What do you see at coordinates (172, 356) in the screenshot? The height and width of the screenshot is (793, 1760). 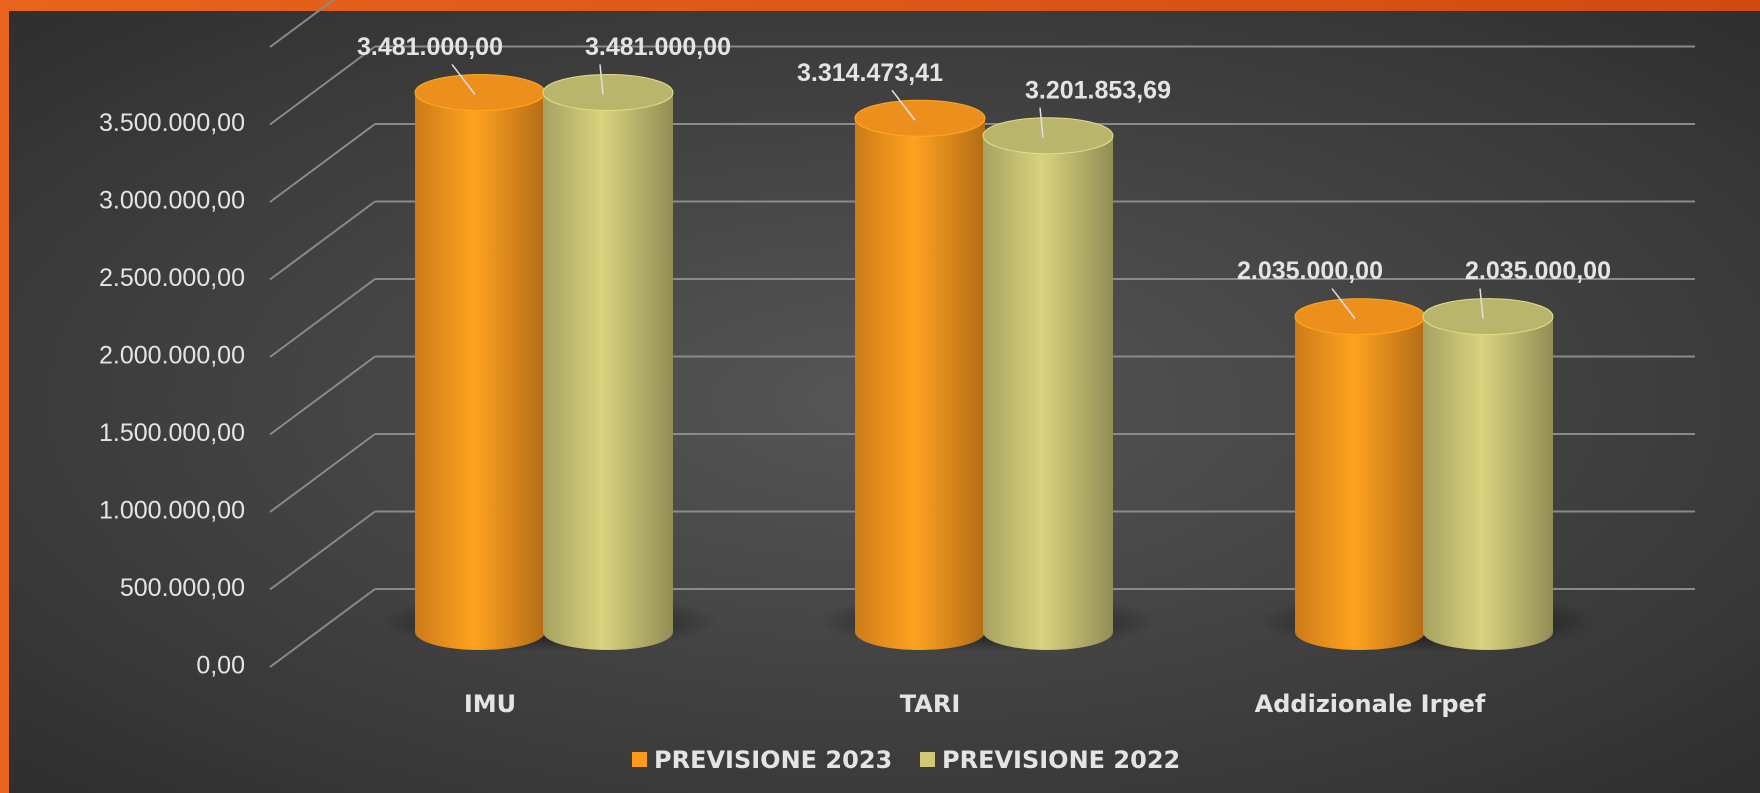 I see `y-tick-label: 2.000.000,00` at bounding box center [172, 356].